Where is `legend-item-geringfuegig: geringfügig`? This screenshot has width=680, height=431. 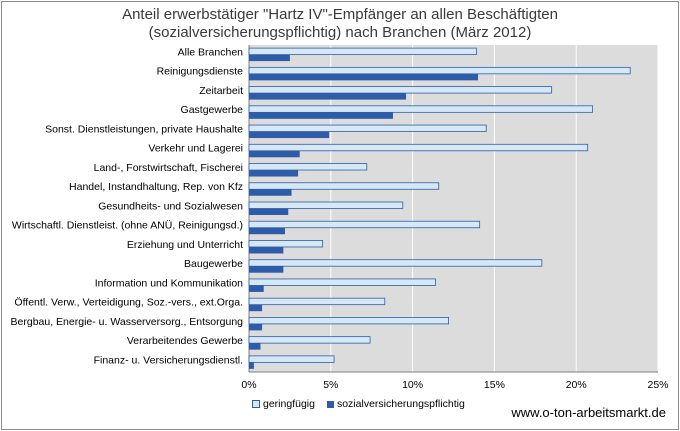
legend-item-geringfuegig: geringfügig is located at coordinates (283, 404).